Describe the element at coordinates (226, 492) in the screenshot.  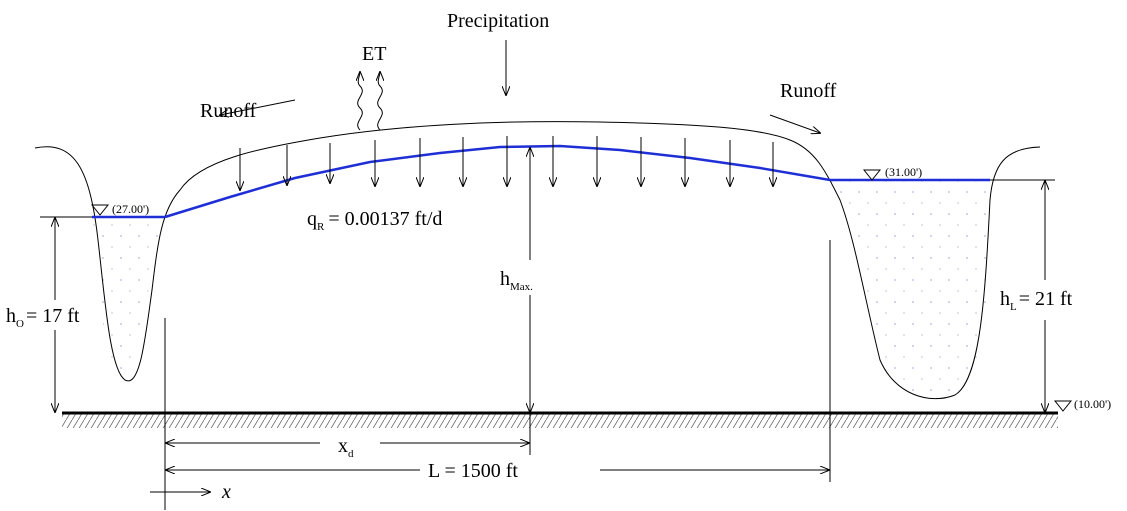
I see `x-label: x` at that location.